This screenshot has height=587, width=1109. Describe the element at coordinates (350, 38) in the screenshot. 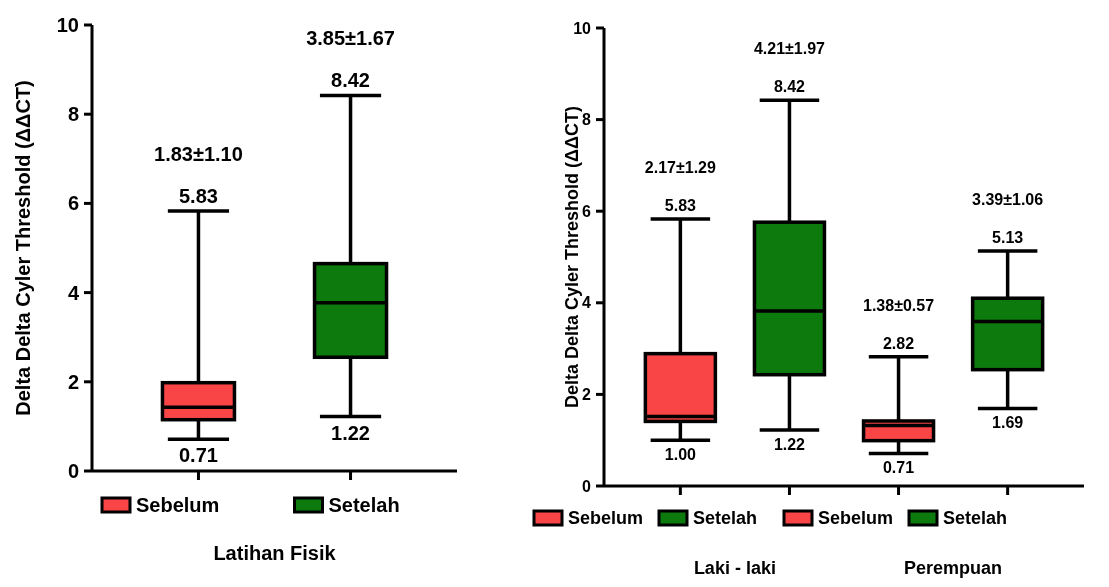

I see `annotation: 3.85±1.67` at that location.